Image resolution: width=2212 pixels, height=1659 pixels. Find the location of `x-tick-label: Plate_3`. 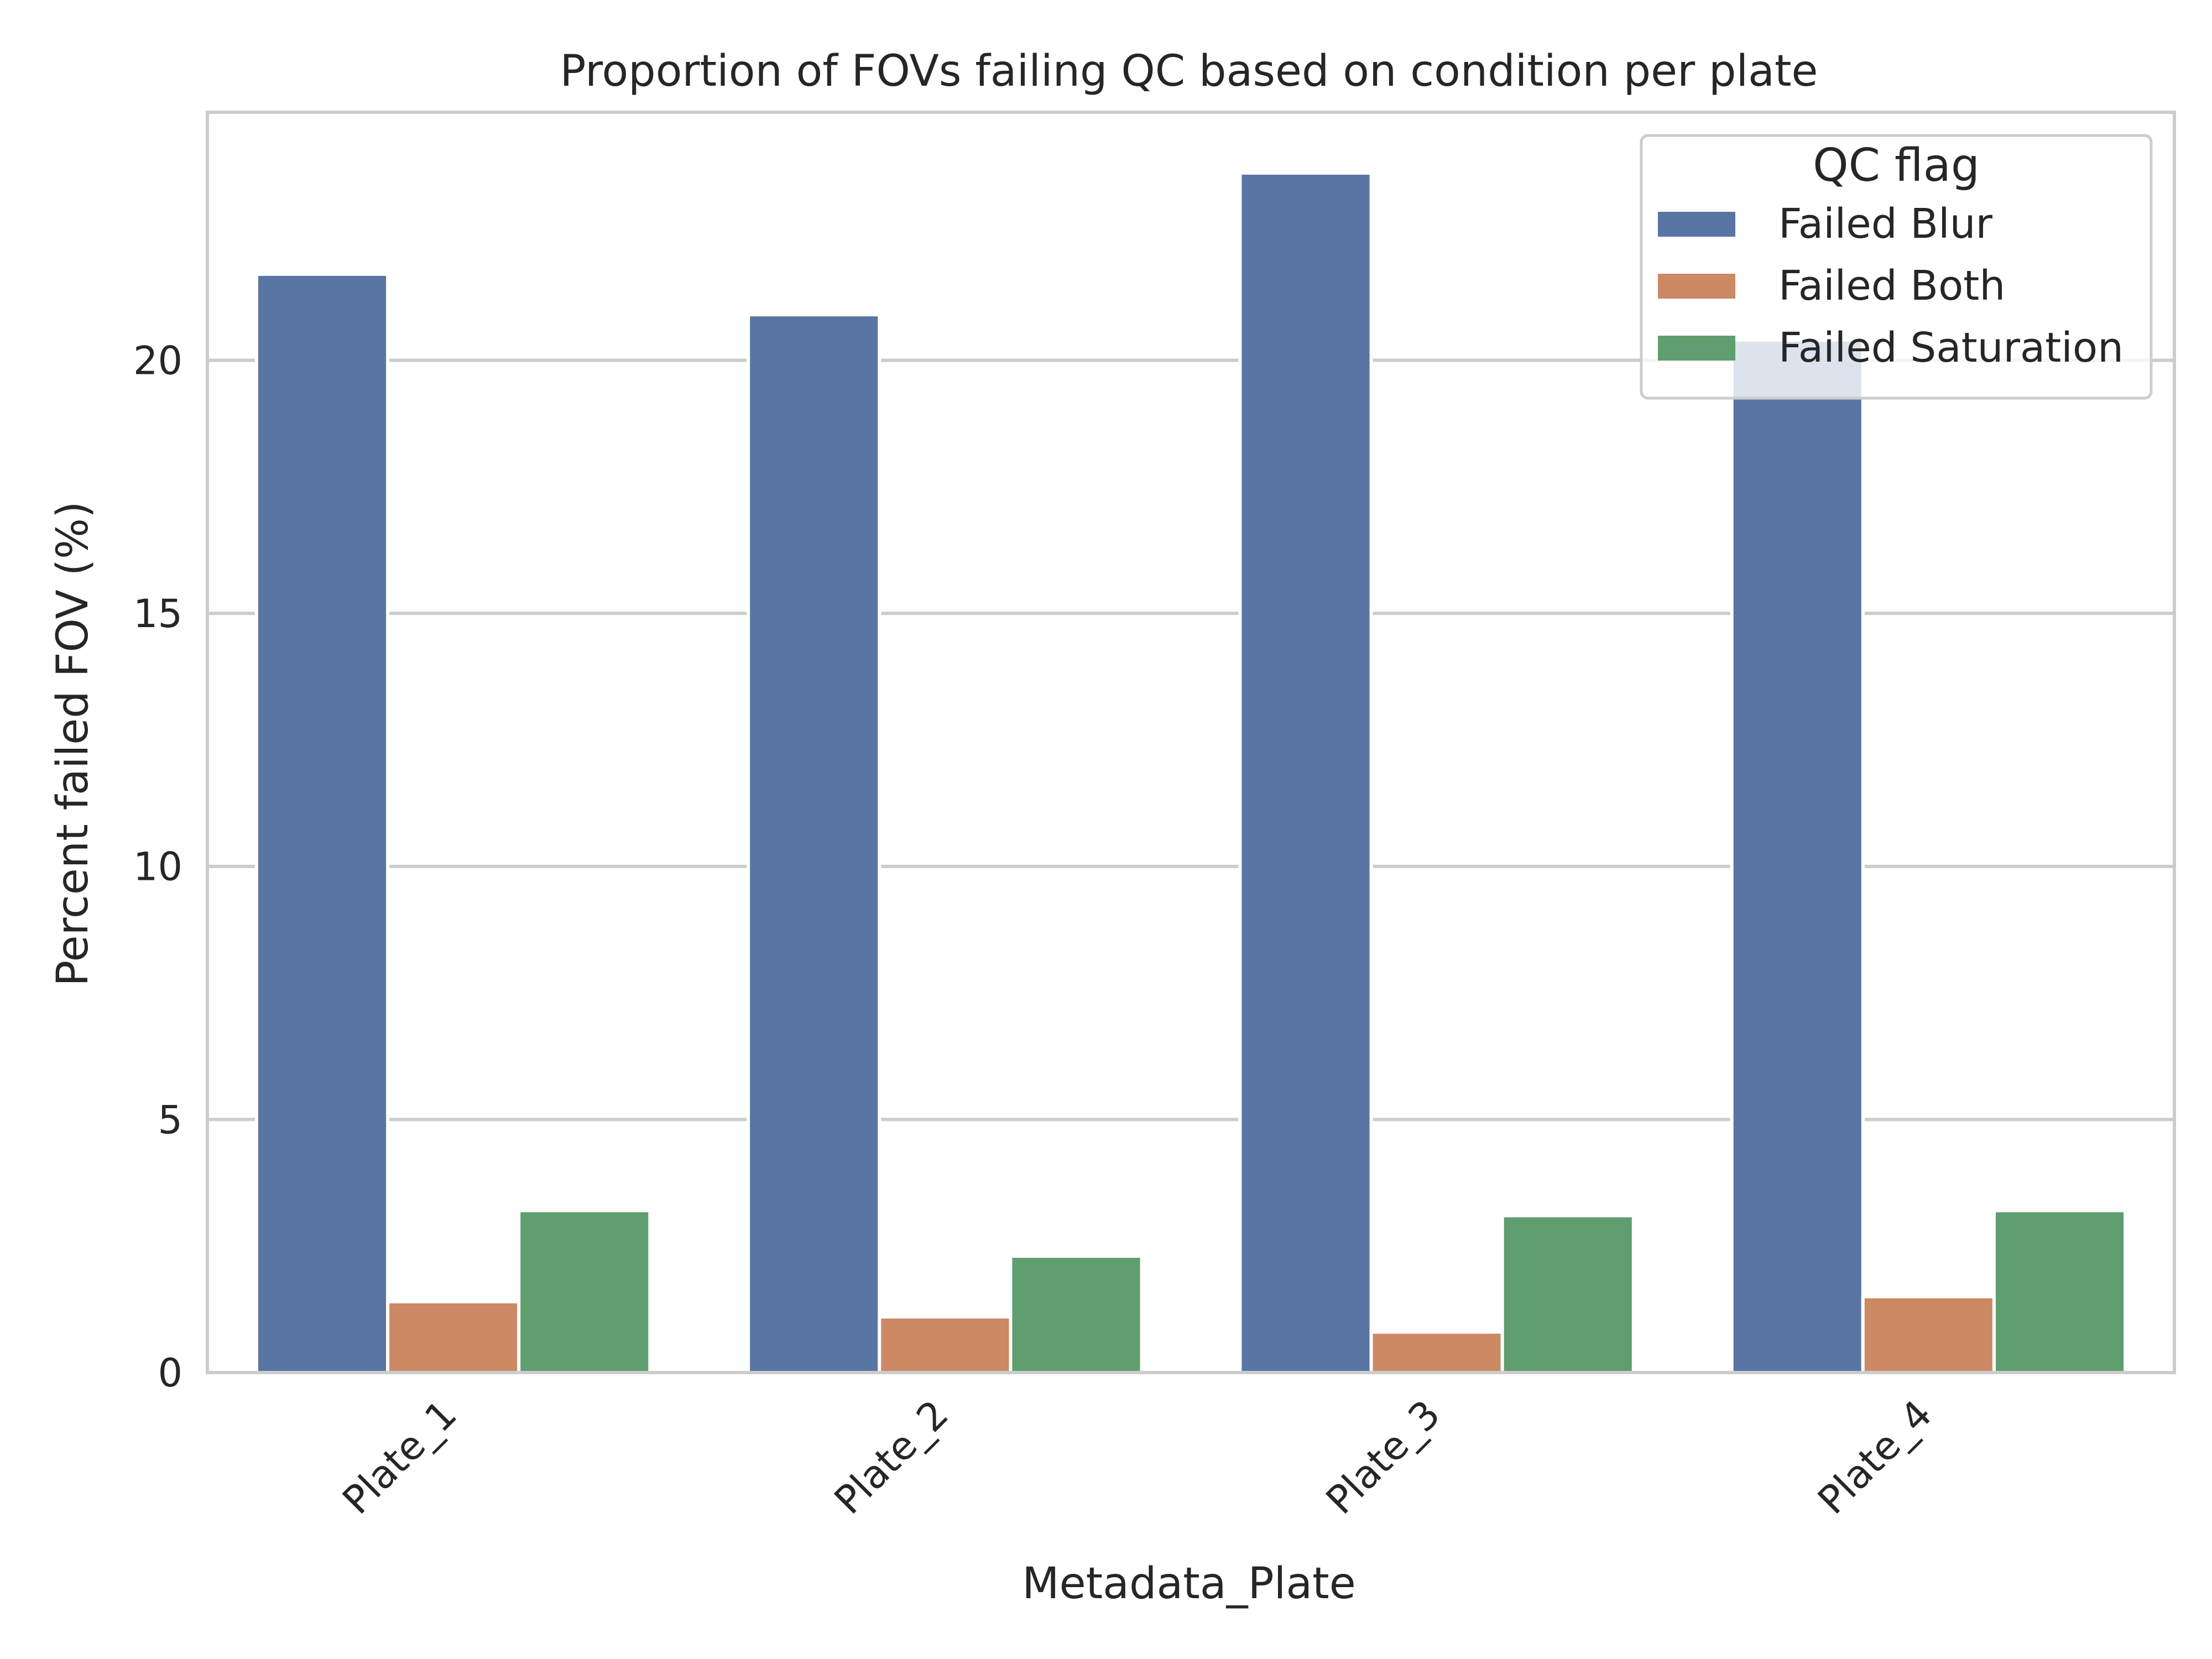

x-tick-label: Plate_3 is located at coordinates (1383, 1457).